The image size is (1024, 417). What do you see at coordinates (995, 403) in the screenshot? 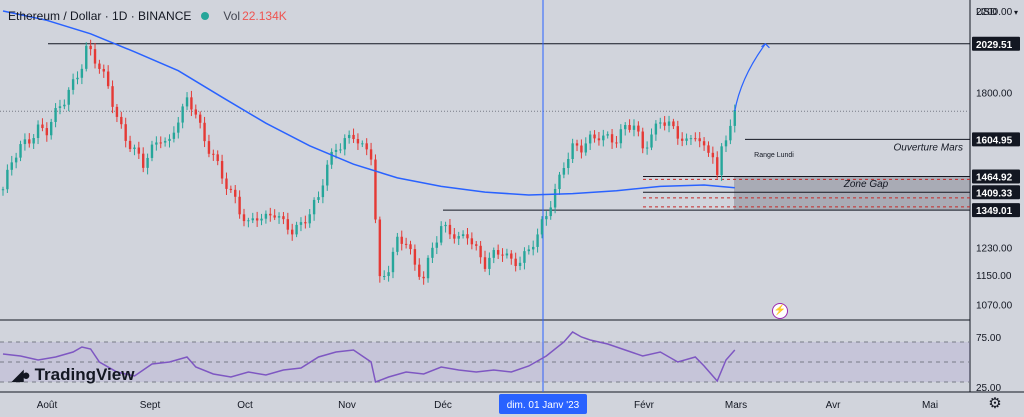
I see `settings-gear-icon: ⚙` at bounding box center [995, 403].